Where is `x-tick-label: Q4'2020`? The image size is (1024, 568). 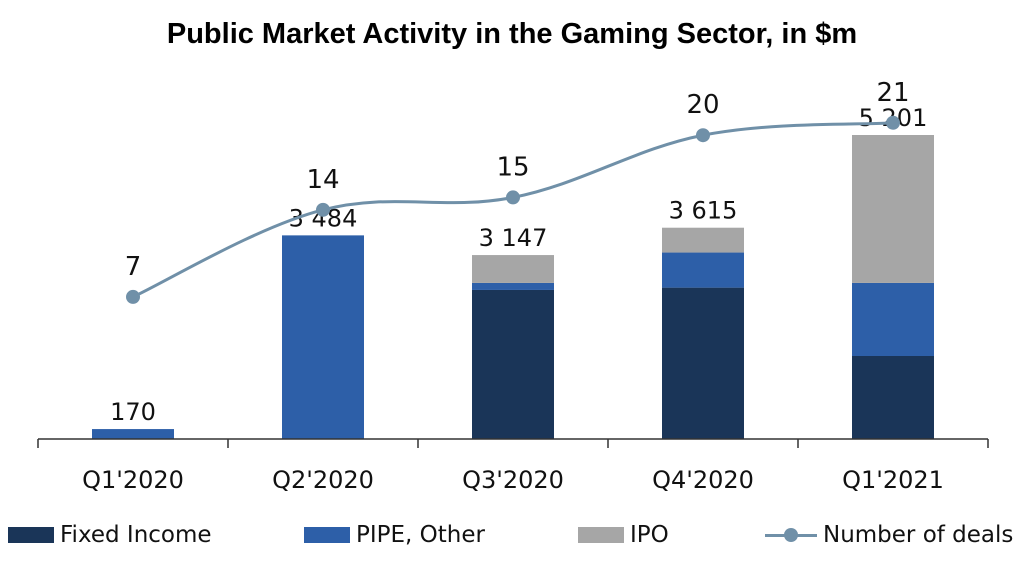
x-tick-label: Q4'2020 is located at coordinates (703, 480).